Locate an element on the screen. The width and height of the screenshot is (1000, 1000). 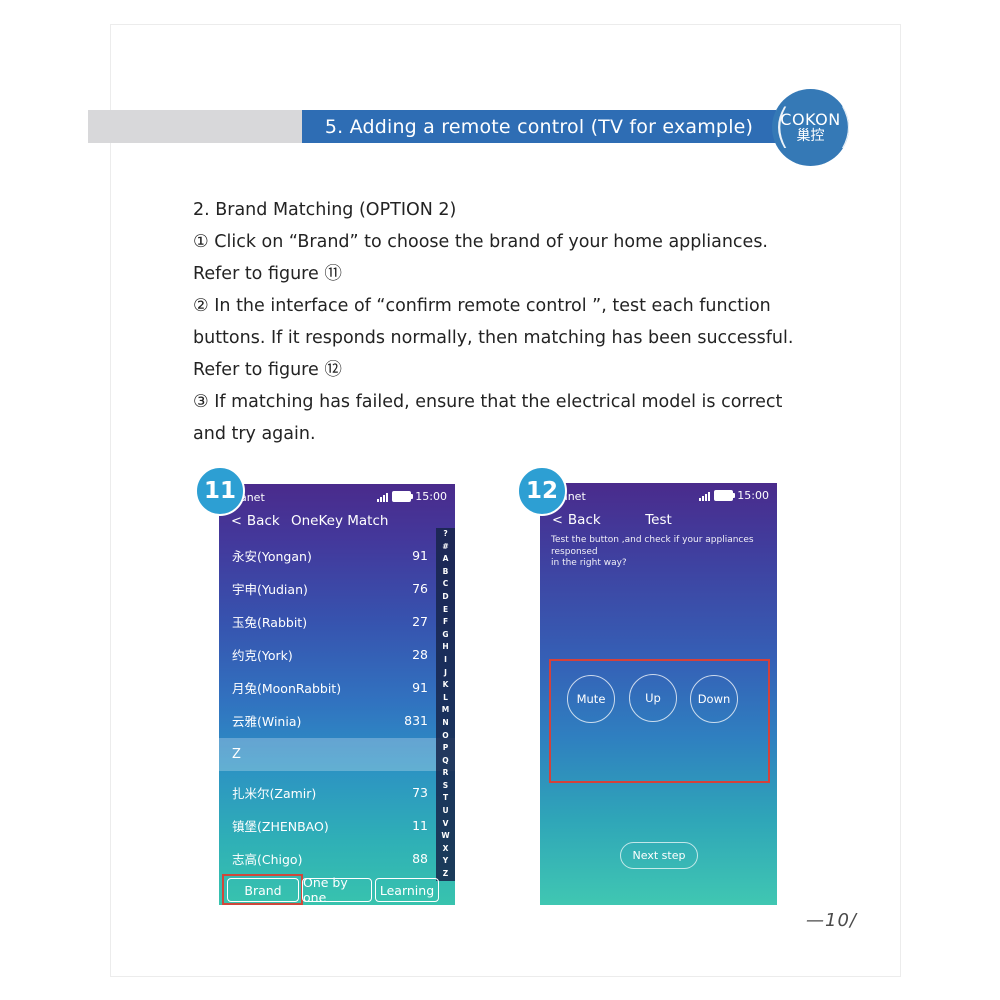
logo-text-cn: 巢控 is located at coordinates (810, 136).